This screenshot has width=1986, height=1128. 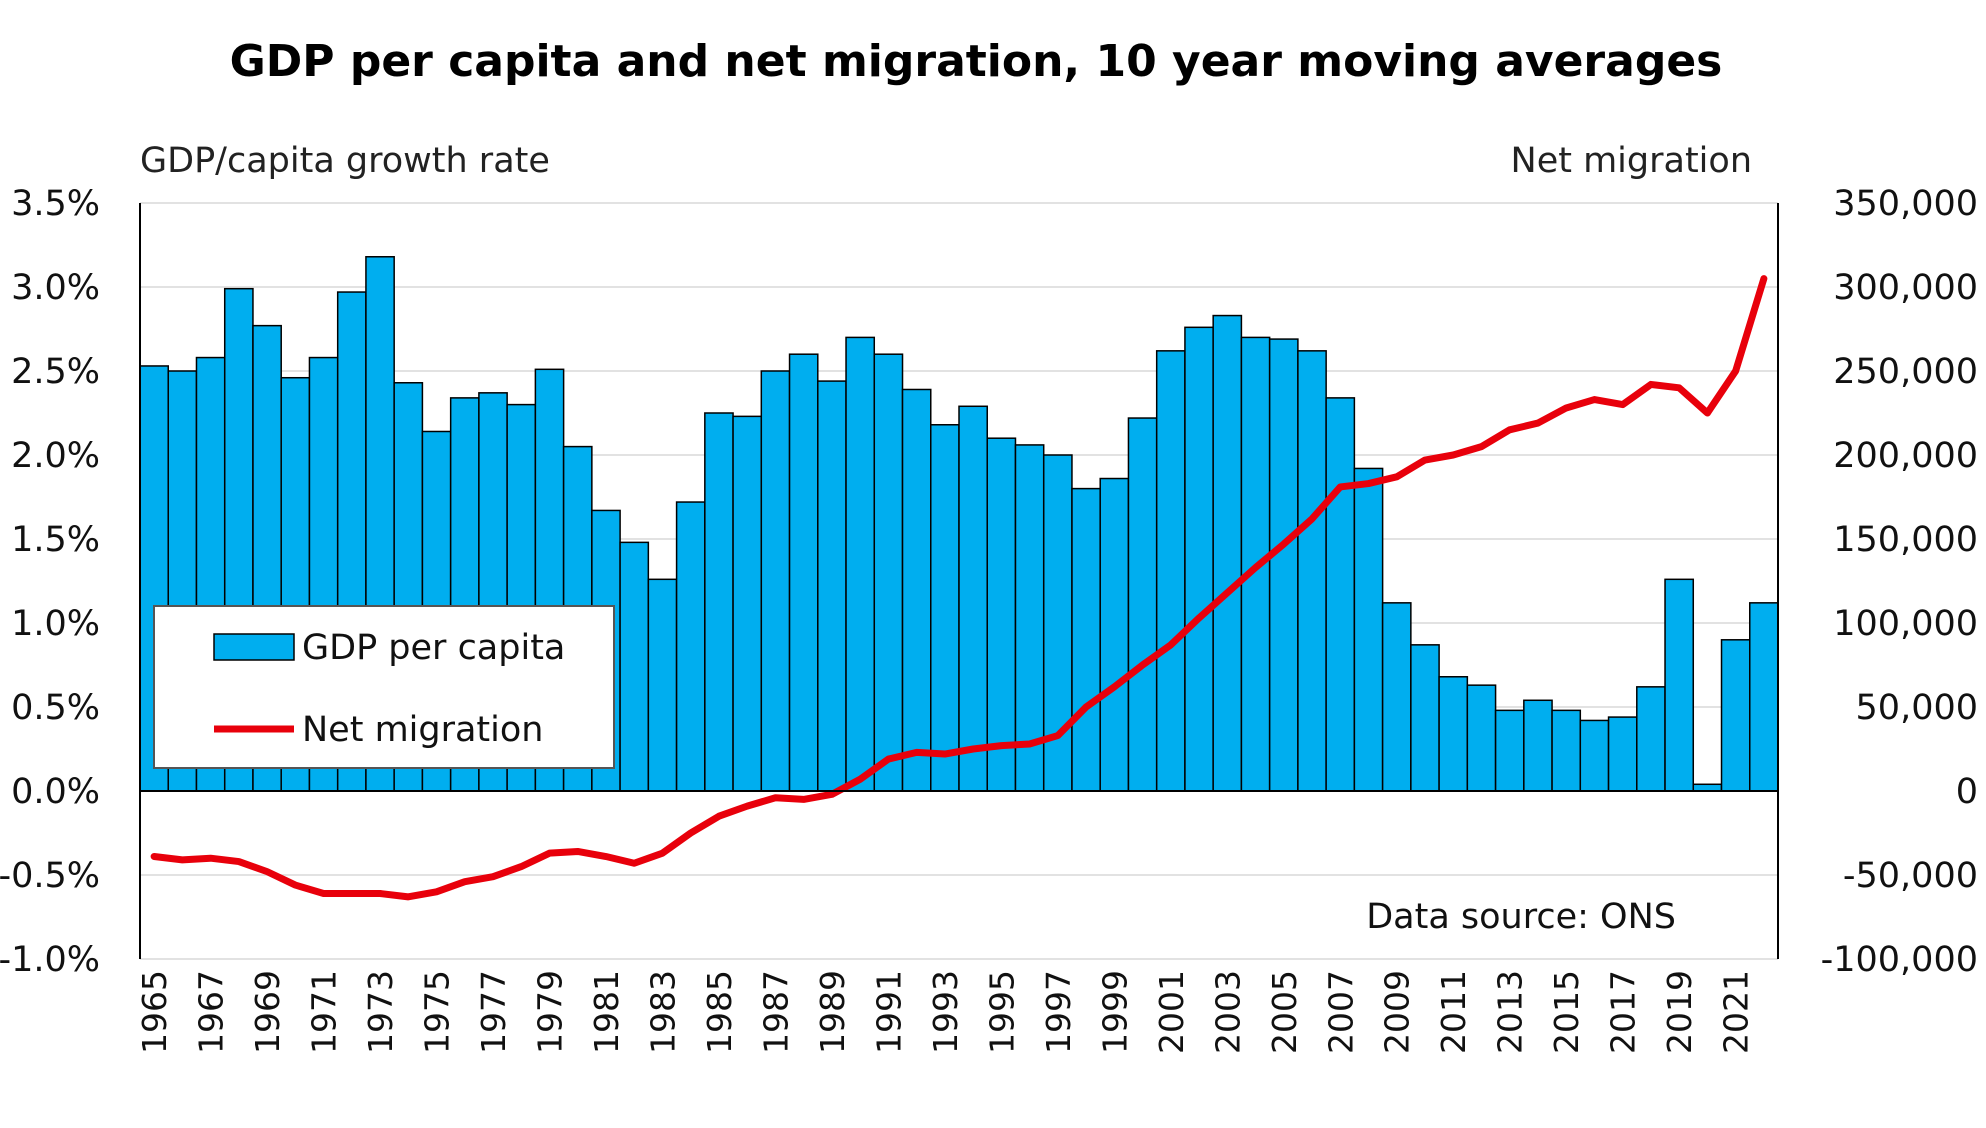 What do you see at coordinates (422, 730) in the screenshot?
I see `legend-label-migration: Net migration` at bounding box center [422, 730].